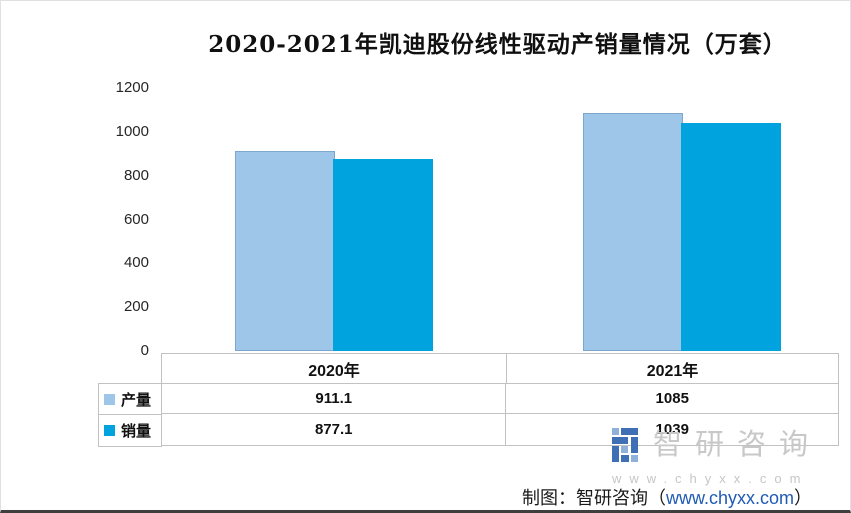 This screenshot has width=851, height=513. I want to click on legend-swatch-sales-icon, so click(109, 430).